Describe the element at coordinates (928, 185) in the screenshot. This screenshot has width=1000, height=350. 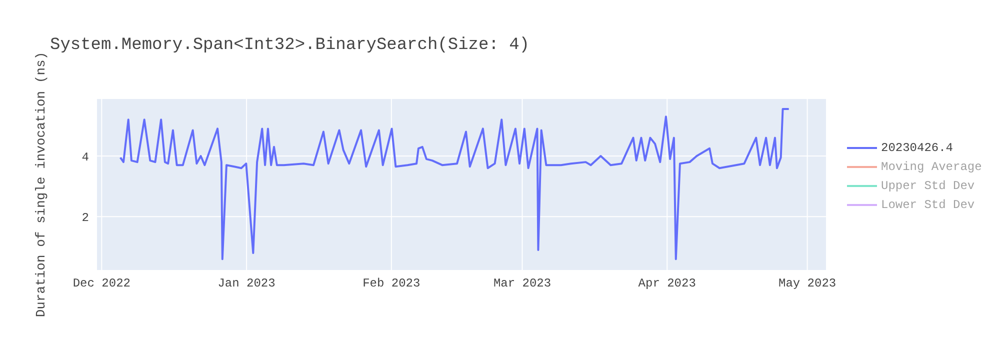
I see `legend-label: Upper Std Dev` at that location.